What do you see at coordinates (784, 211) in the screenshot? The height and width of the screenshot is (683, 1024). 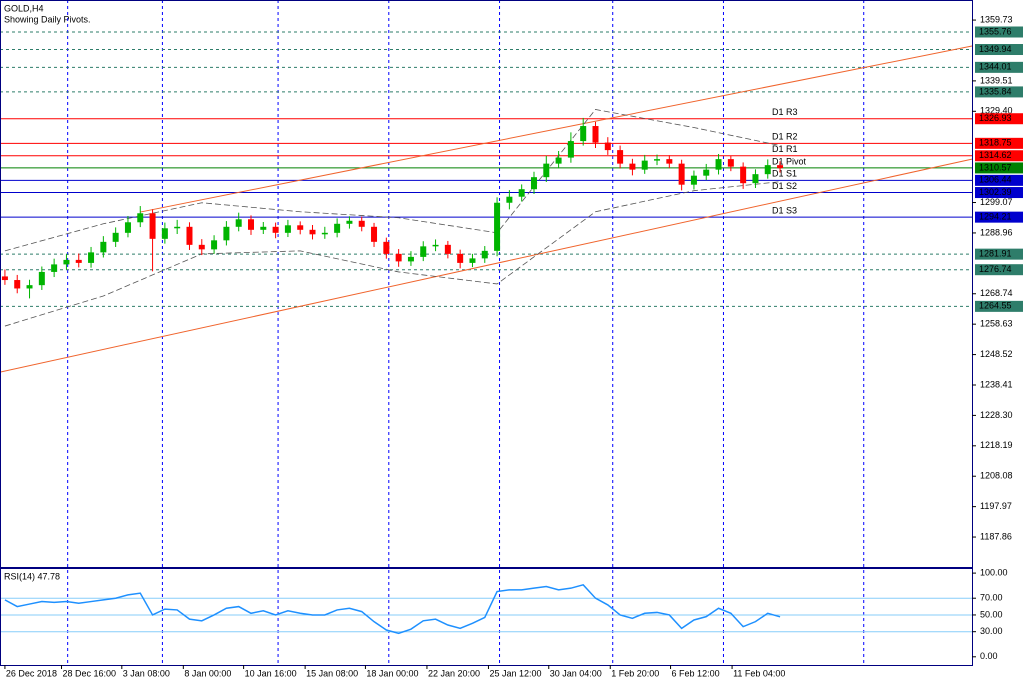 I see `pivot-label: D1 S3` at bounding box center [784, 211].